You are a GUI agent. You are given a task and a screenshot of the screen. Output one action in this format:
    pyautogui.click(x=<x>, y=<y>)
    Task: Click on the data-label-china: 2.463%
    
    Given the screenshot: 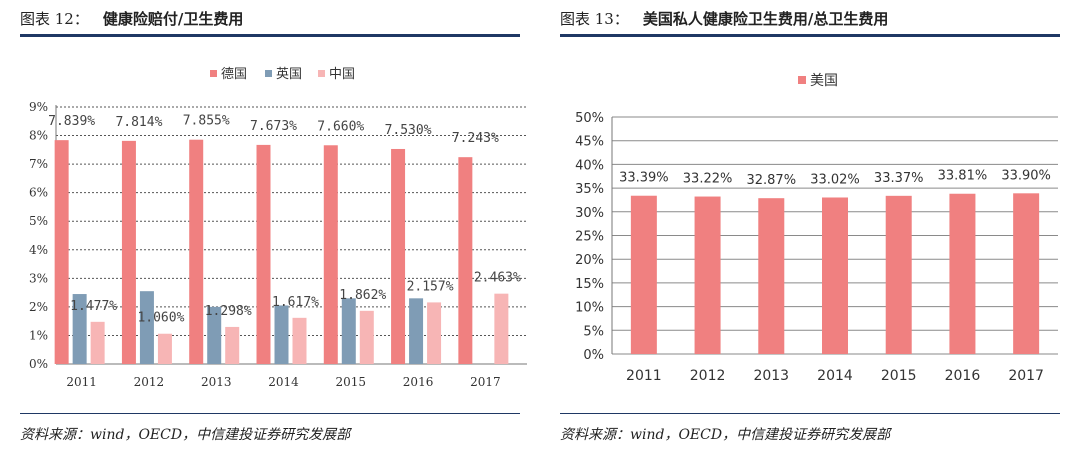 What is the action you would take?
    pyautogui.click(x=497, y=278)
    